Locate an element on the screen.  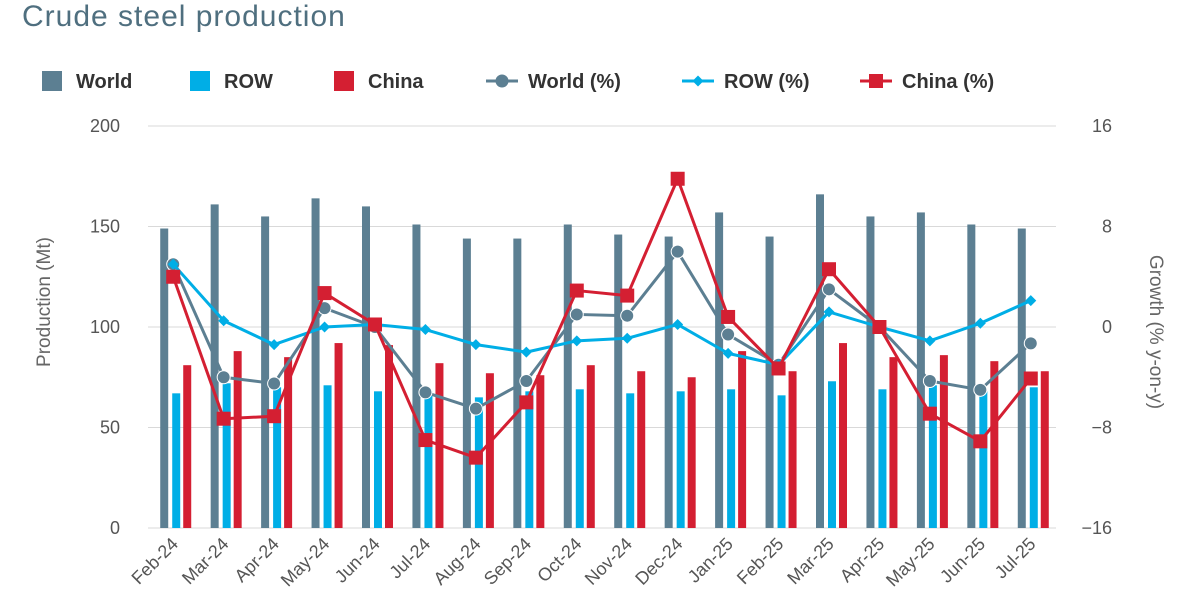
chart-title: Crude steel production is located at coordinates (184, 16).